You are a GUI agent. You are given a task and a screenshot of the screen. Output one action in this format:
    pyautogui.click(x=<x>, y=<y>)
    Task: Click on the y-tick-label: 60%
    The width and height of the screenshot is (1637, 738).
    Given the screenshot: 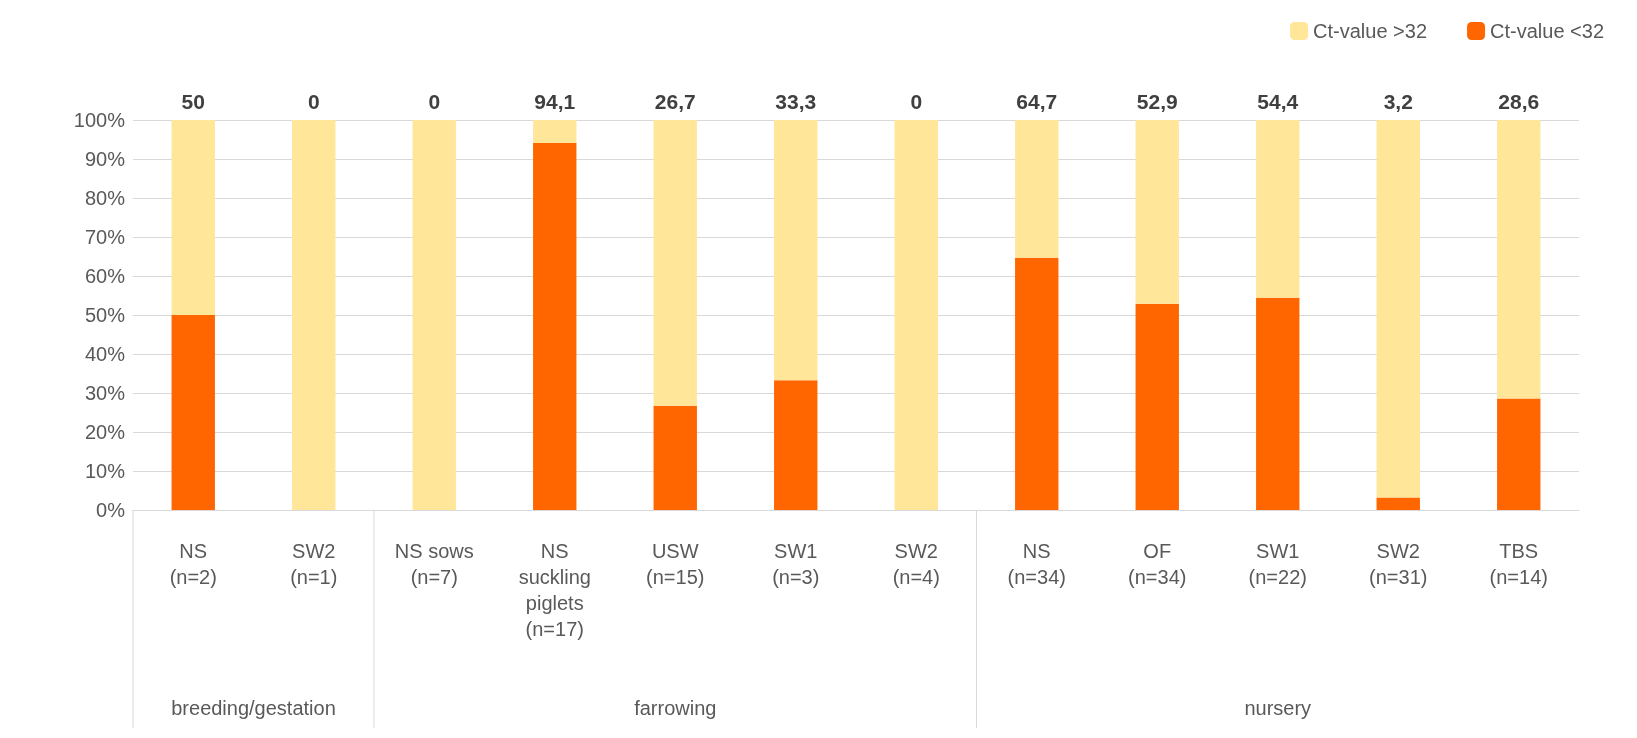 What is the action you would take?
    pyautogui.click(x=105, y=276)
    